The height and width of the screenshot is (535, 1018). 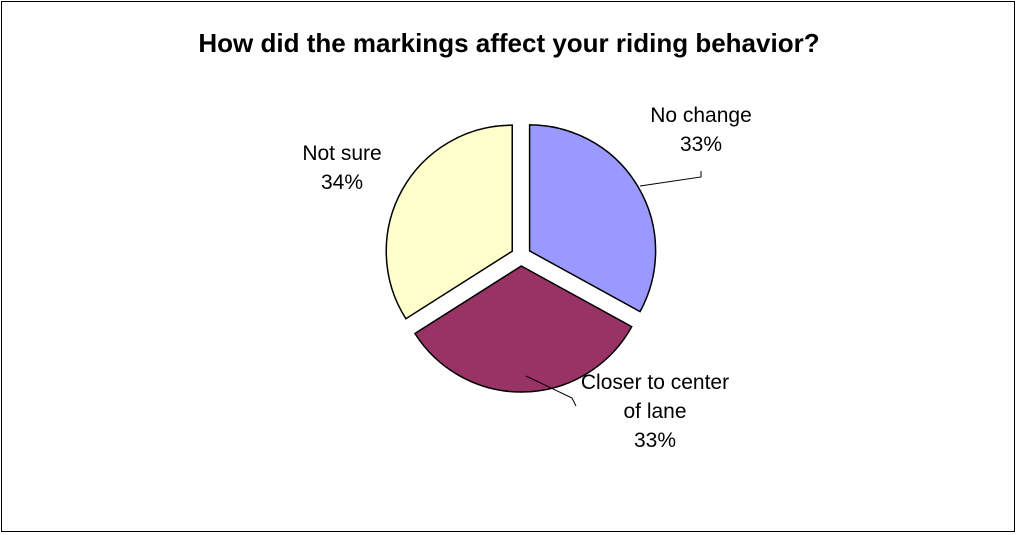 What do you see at coordinates (342, 182) in the screenshot?
I see `slice-value-label: 34%` at bounding box center [342, 182].